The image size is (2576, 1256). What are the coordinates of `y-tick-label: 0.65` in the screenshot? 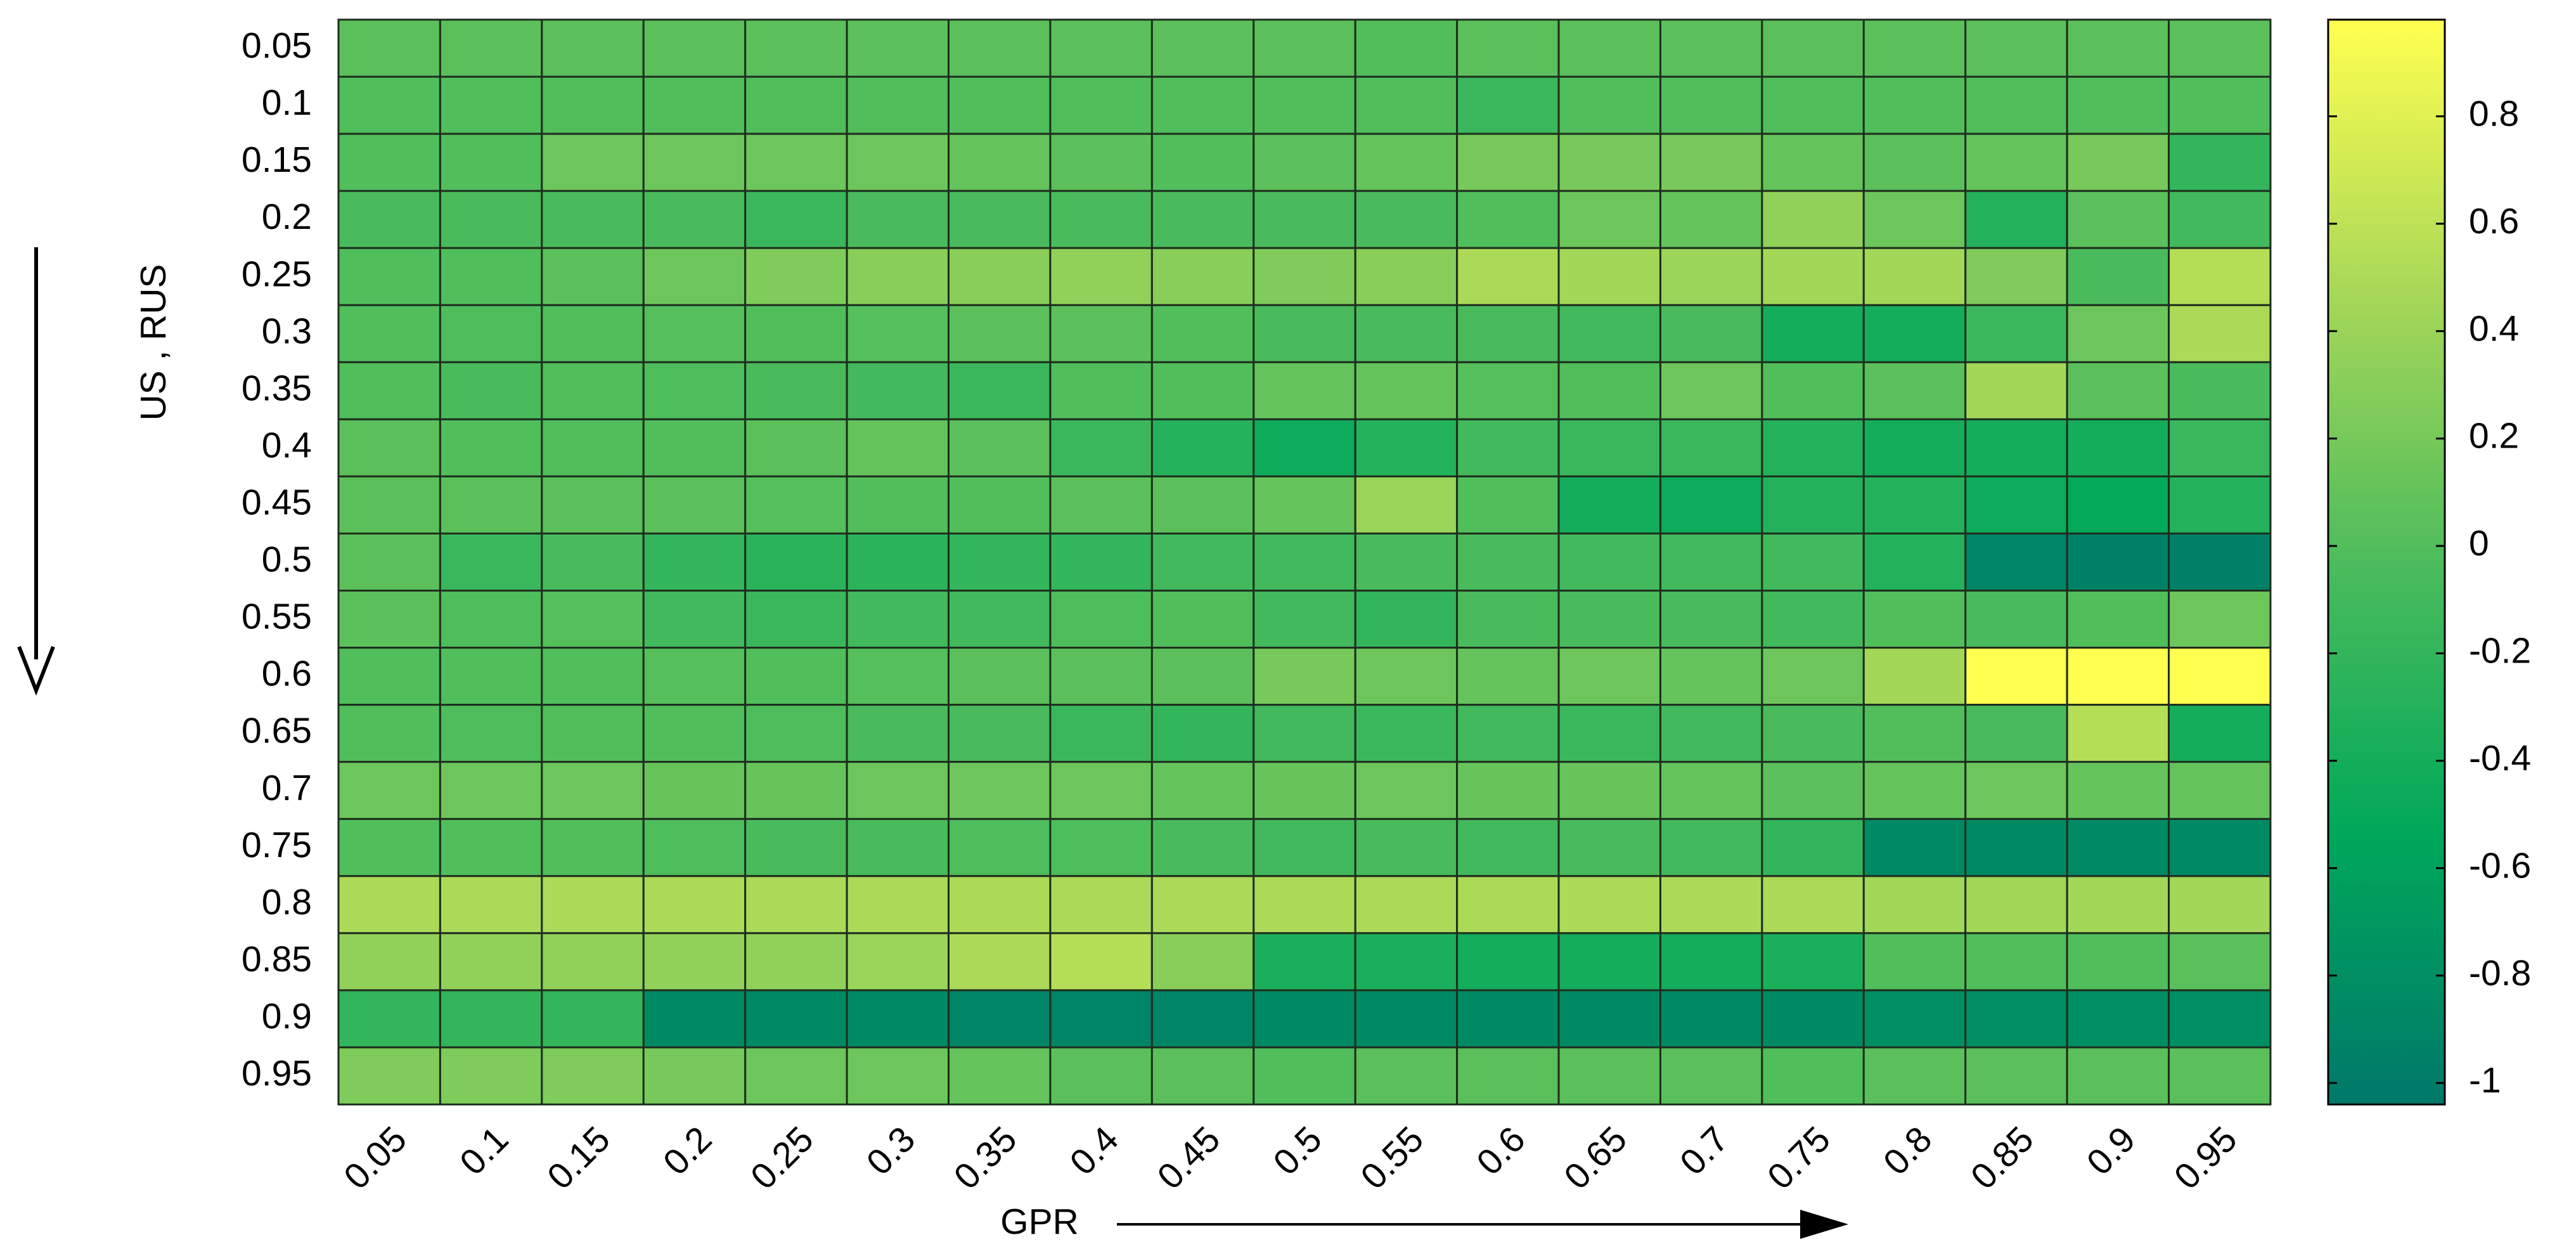 It's located at (277, 731).